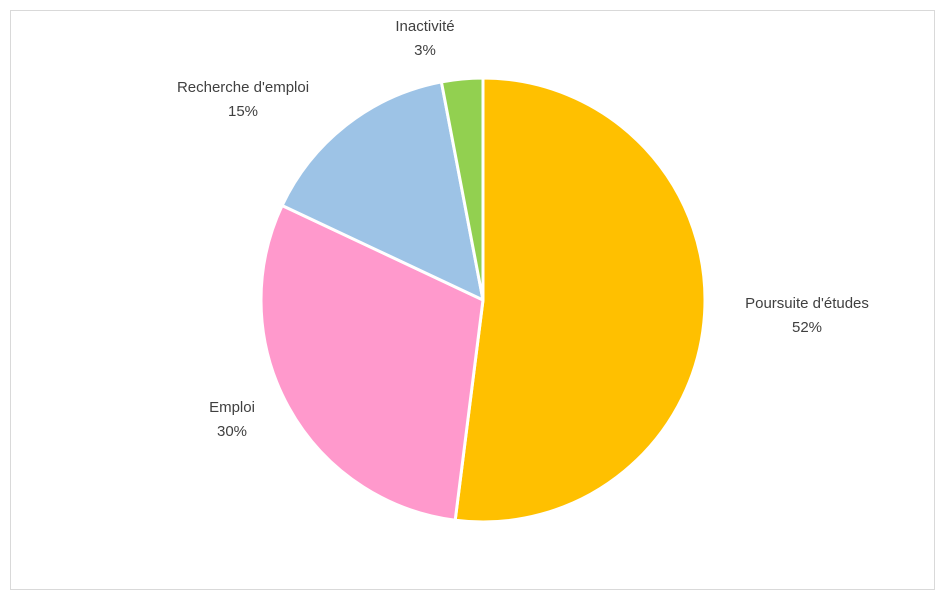  Describe the element at coordinates (807, 327) in the screenshot. I see `slice-value-label: 52%` at that location.